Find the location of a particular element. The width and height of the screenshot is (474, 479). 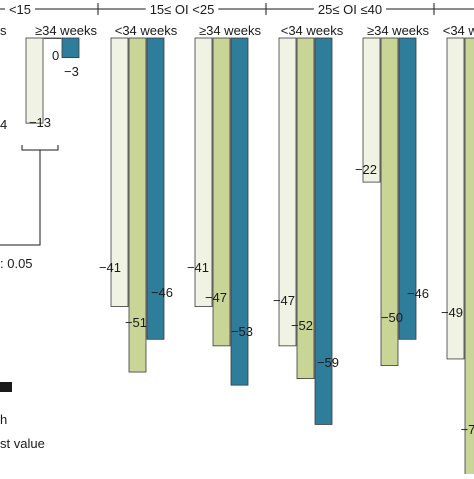

bar-s2-c5 is located at coordinates (407, 188).